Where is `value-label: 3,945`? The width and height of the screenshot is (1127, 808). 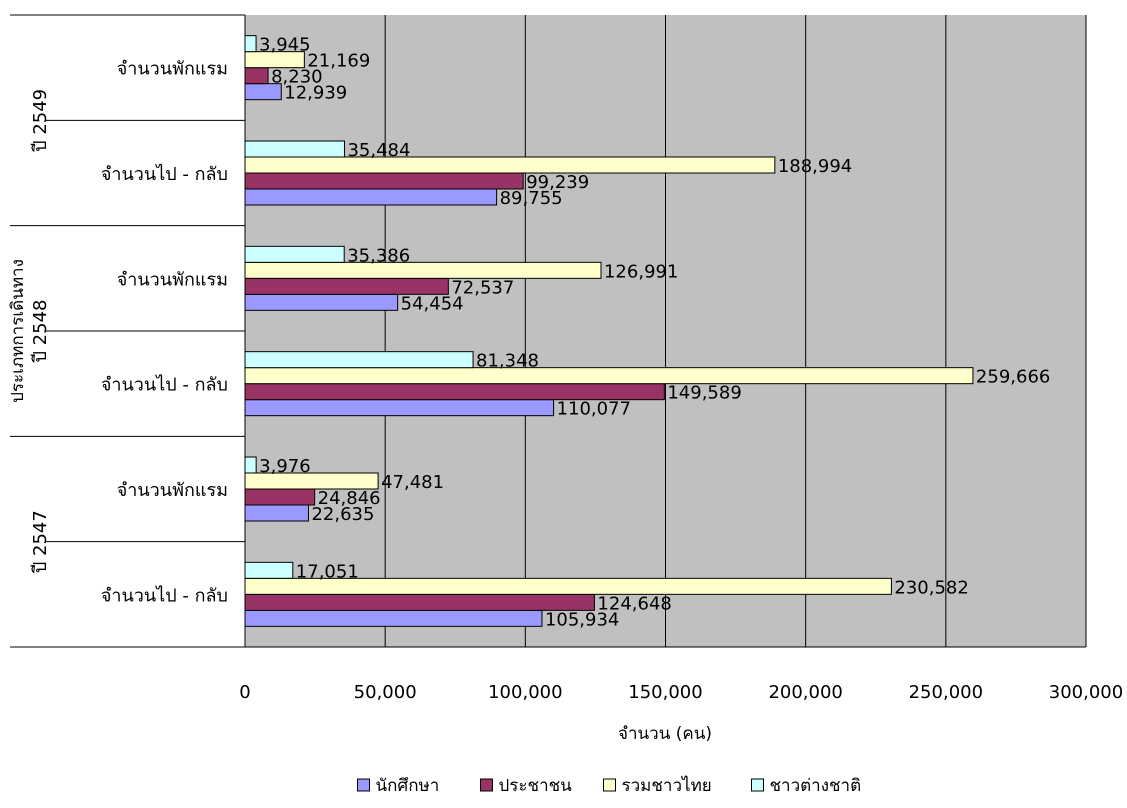 value-label: 3,945 is located at coordinates (285, 45).